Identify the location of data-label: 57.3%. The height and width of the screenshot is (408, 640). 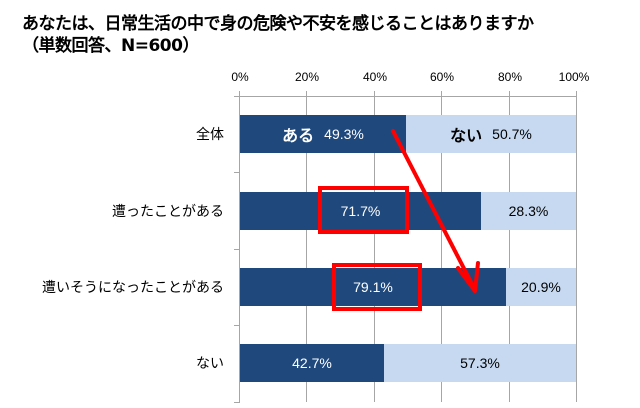
(480, 363).